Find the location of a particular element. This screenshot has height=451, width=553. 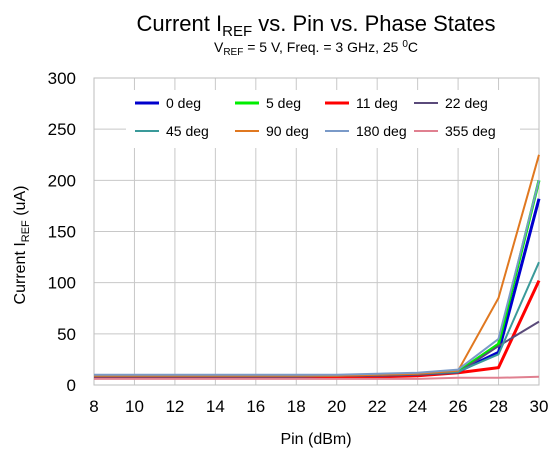

legend-box is located at coordinates (323, 119).